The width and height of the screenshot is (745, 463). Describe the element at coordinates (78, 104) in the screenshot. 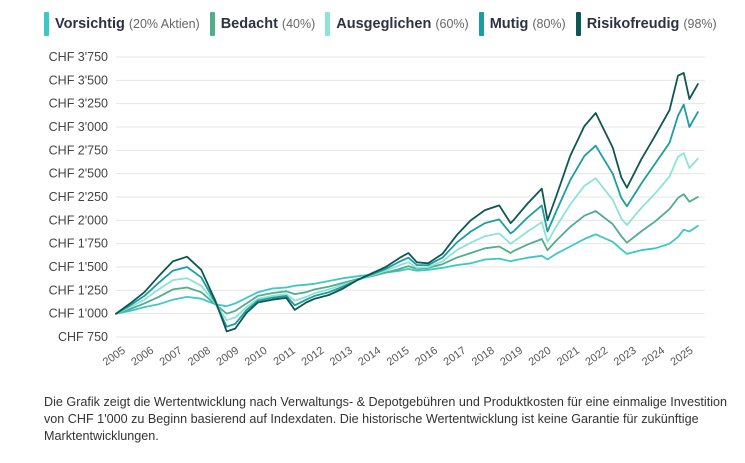

I see `y-tick-label: CHF 3'250` at that location.